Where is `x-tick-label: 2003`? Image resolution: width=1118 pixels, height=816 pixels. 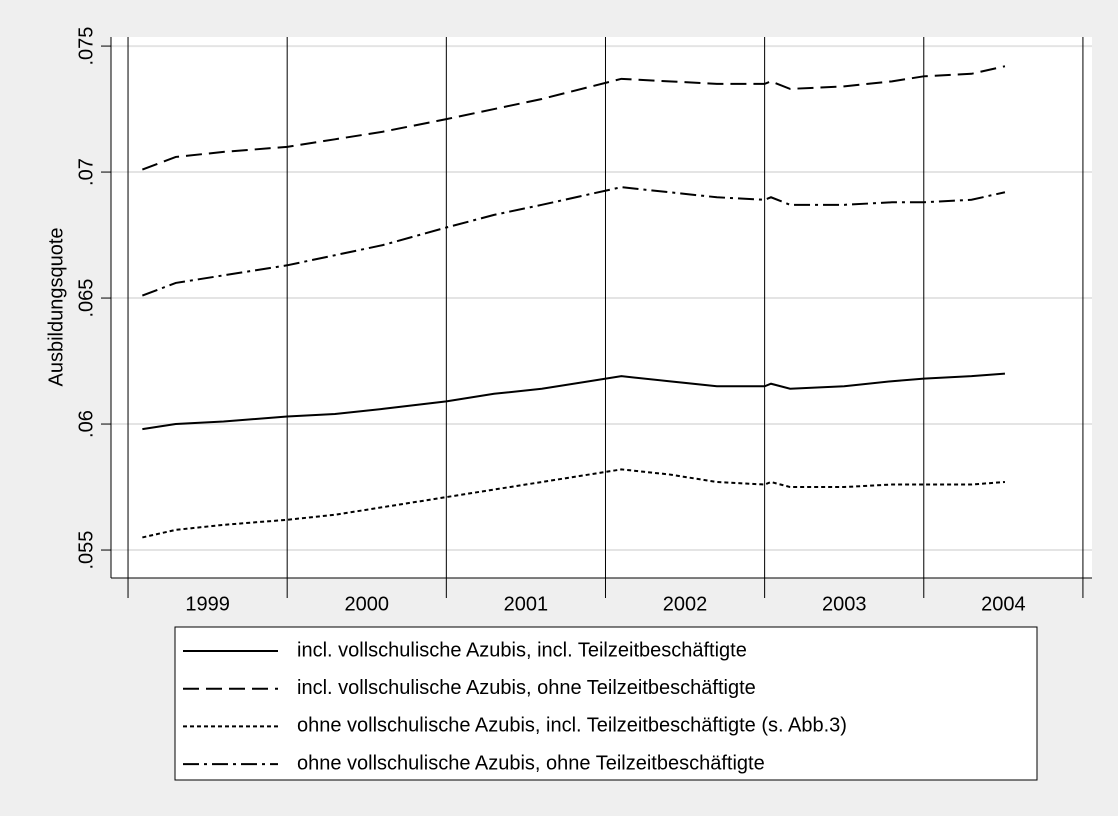 x-tick-label: 2003 is located at coordinates (844, 604).